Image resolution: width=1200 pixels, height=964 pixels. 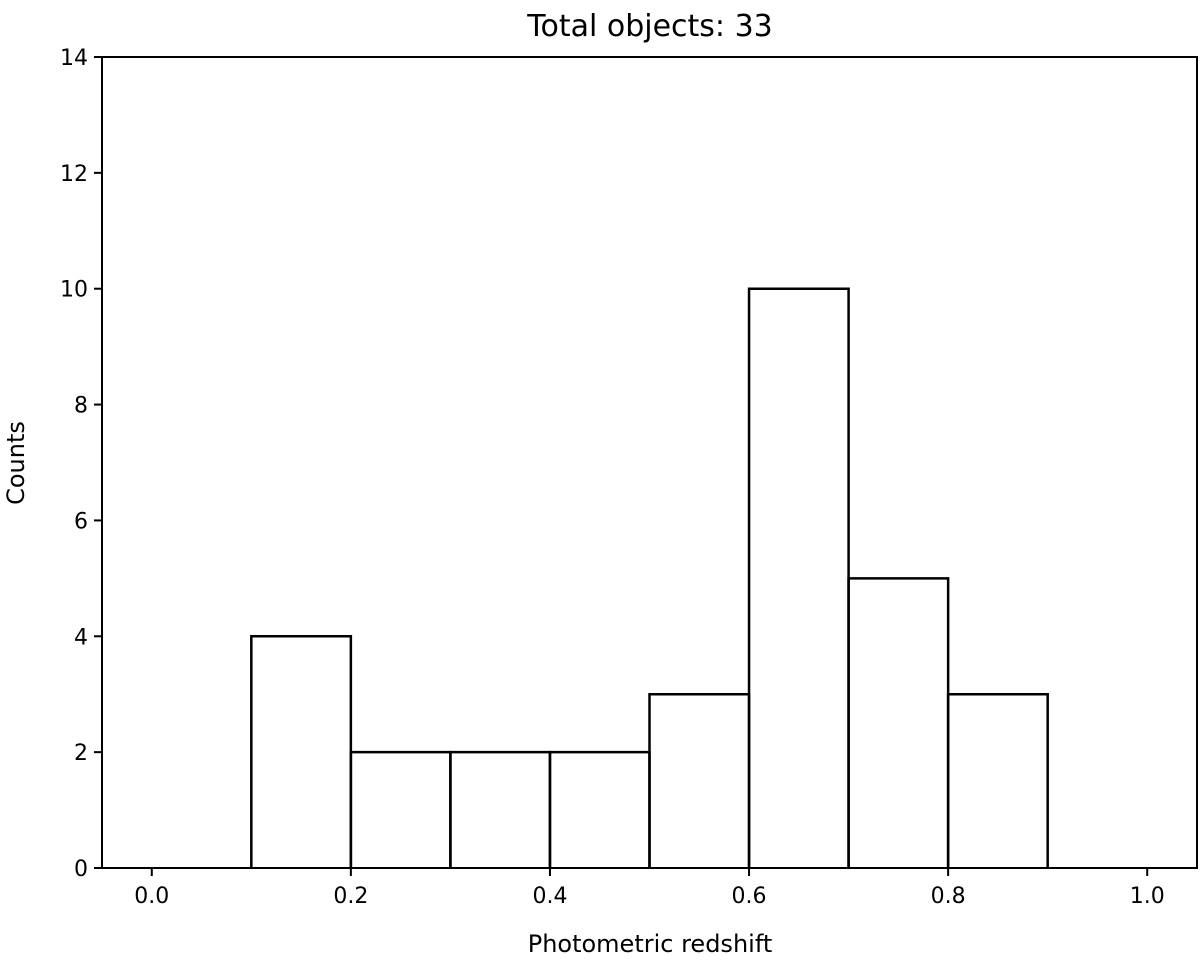 I want to click on y-axis-ticks: 0 2 4 6 8 10 12 14, so click(x=81, y=464).